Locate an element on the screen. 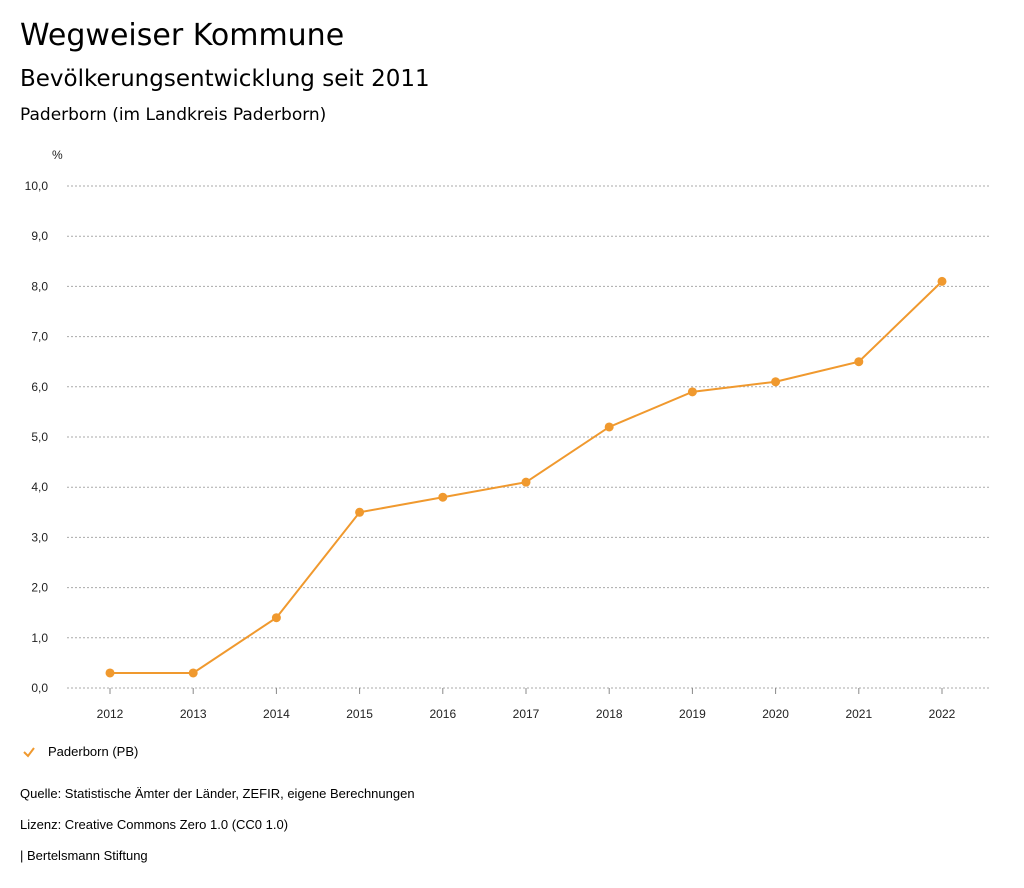 This screenshot has width=1024, height=888. check-icon is located at coordinates (29, 752).